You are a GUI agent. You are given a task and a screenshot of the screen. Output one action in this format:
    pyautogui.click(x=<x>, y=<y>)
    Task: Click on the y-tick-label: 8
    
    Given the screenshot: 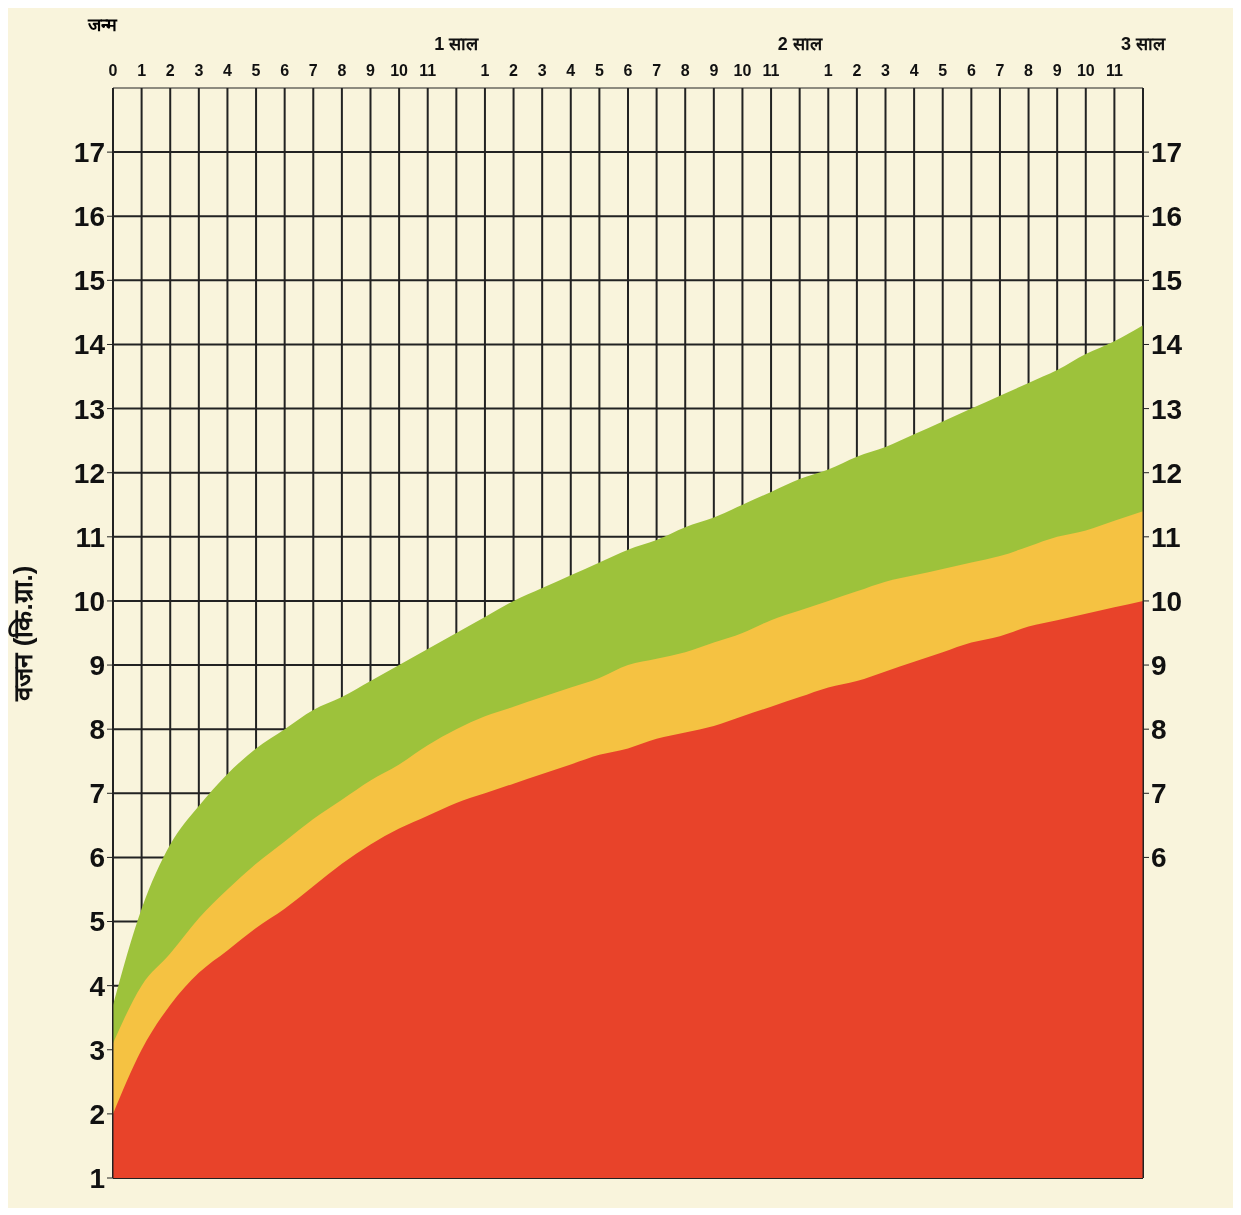 What is the action you would take?
    pyautogui.click(x=97, y=730)
    